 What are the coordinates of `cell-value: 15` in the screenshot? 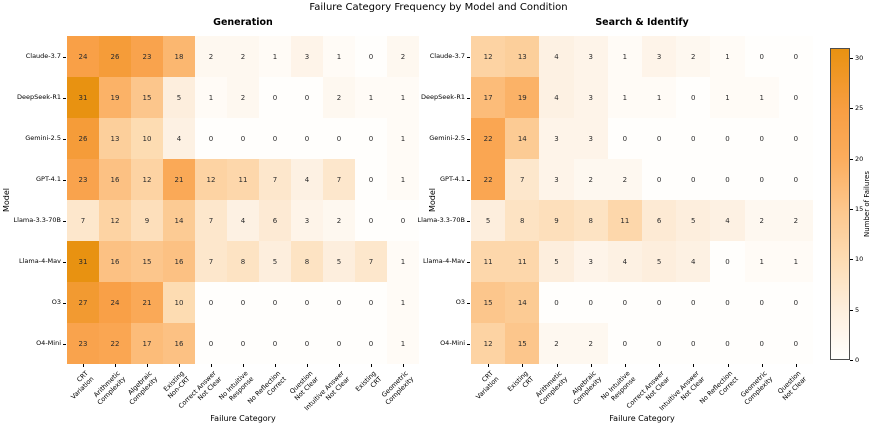 It's located at (147, 261).